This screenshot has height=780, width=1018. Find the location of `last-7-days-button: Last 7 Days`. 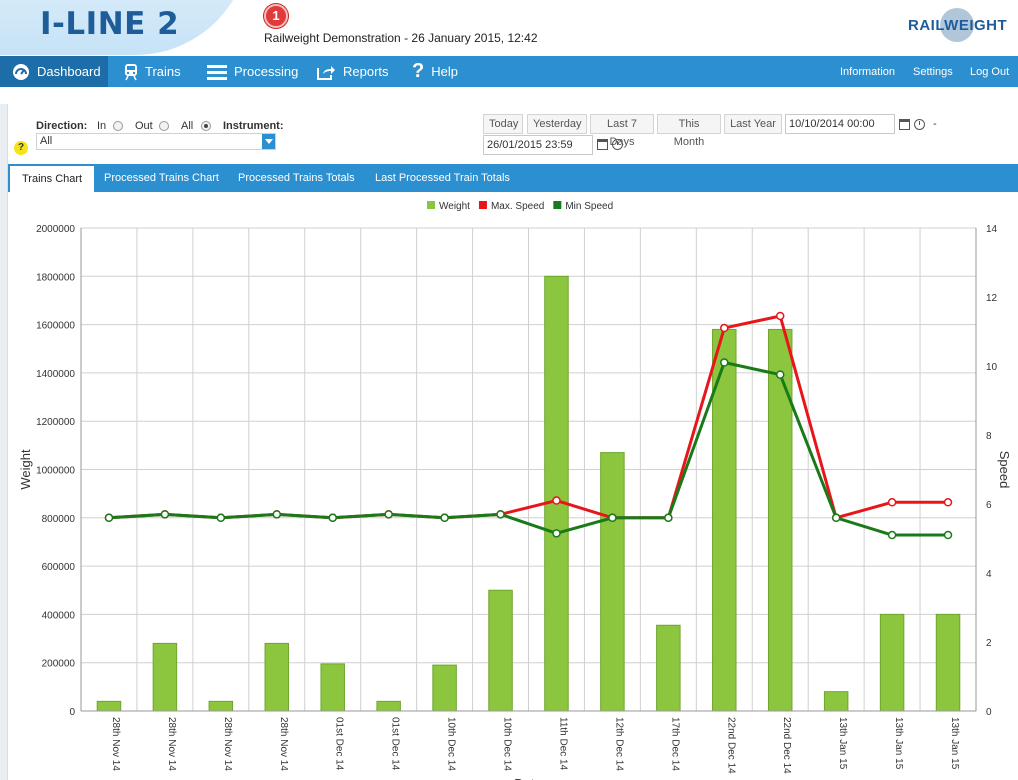

last-7-days-button: Last 7 Days is located at coordinates (622, 131).